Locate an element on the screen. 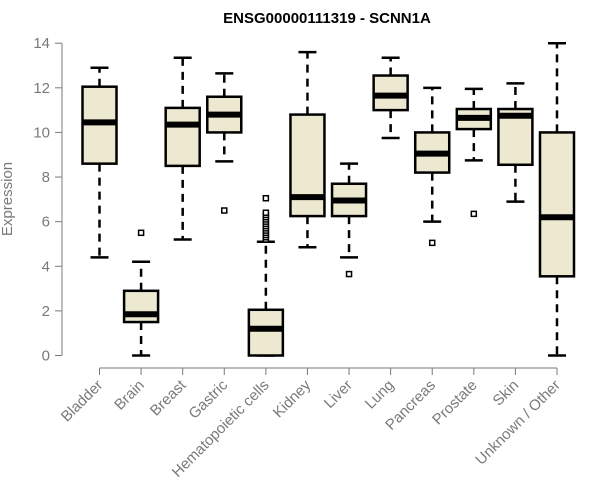  box-group-lung is located at coordinates (390, 98).